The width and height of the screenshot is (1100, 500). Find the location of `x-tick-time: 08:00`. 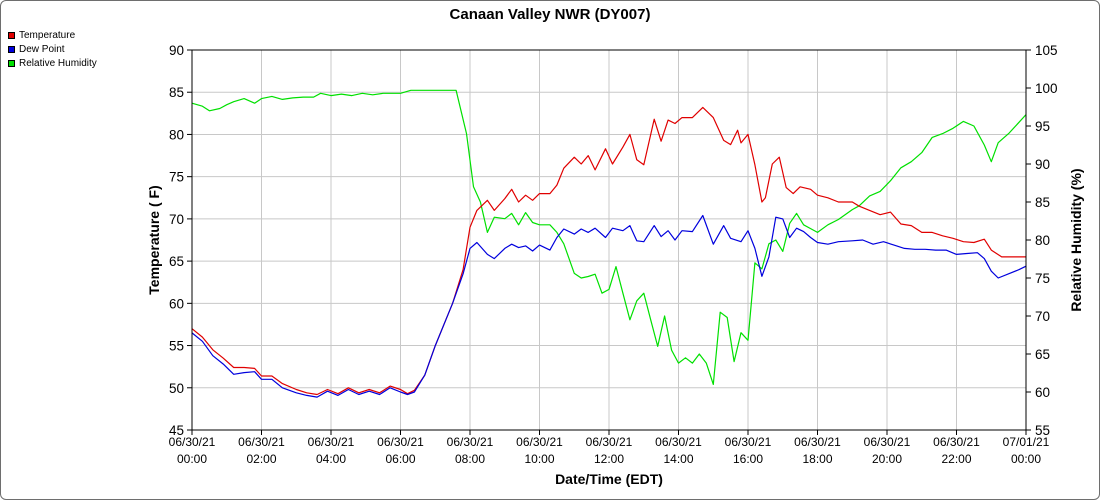

x-tick-time: 08:00 is located at coordinates (470, 459).